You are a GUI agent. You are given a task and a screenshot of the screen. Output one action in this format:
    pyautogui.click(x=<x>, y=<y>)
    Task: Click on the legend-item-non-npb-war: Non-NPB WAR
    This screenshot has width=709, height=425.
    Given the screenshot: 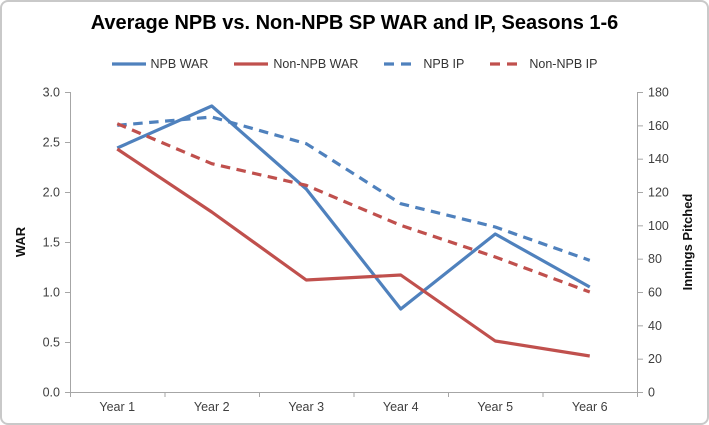 What is the action you would take?
    pyautogui.click(x=296, y=64)
    